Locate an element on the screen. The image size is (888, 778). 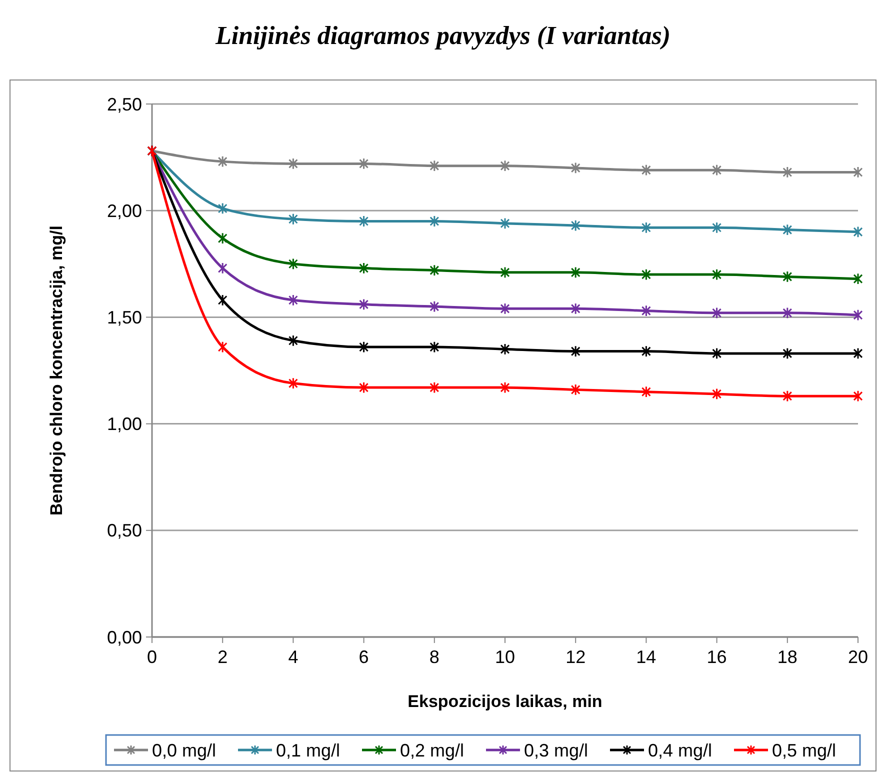
x-tick-label: 2 is located at coordinates (223, 657).